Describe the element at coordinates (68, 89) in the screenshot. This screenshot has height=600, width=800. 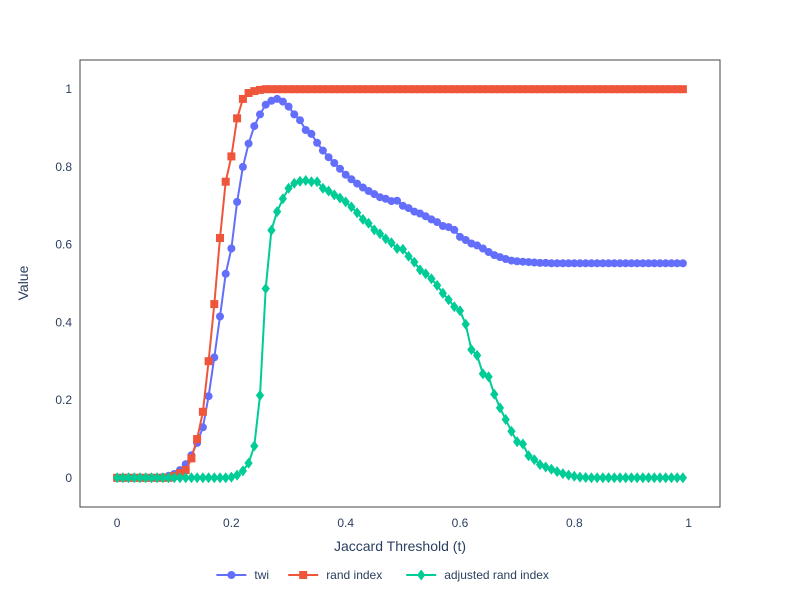
I see `y-tick-label: 1` at that location.